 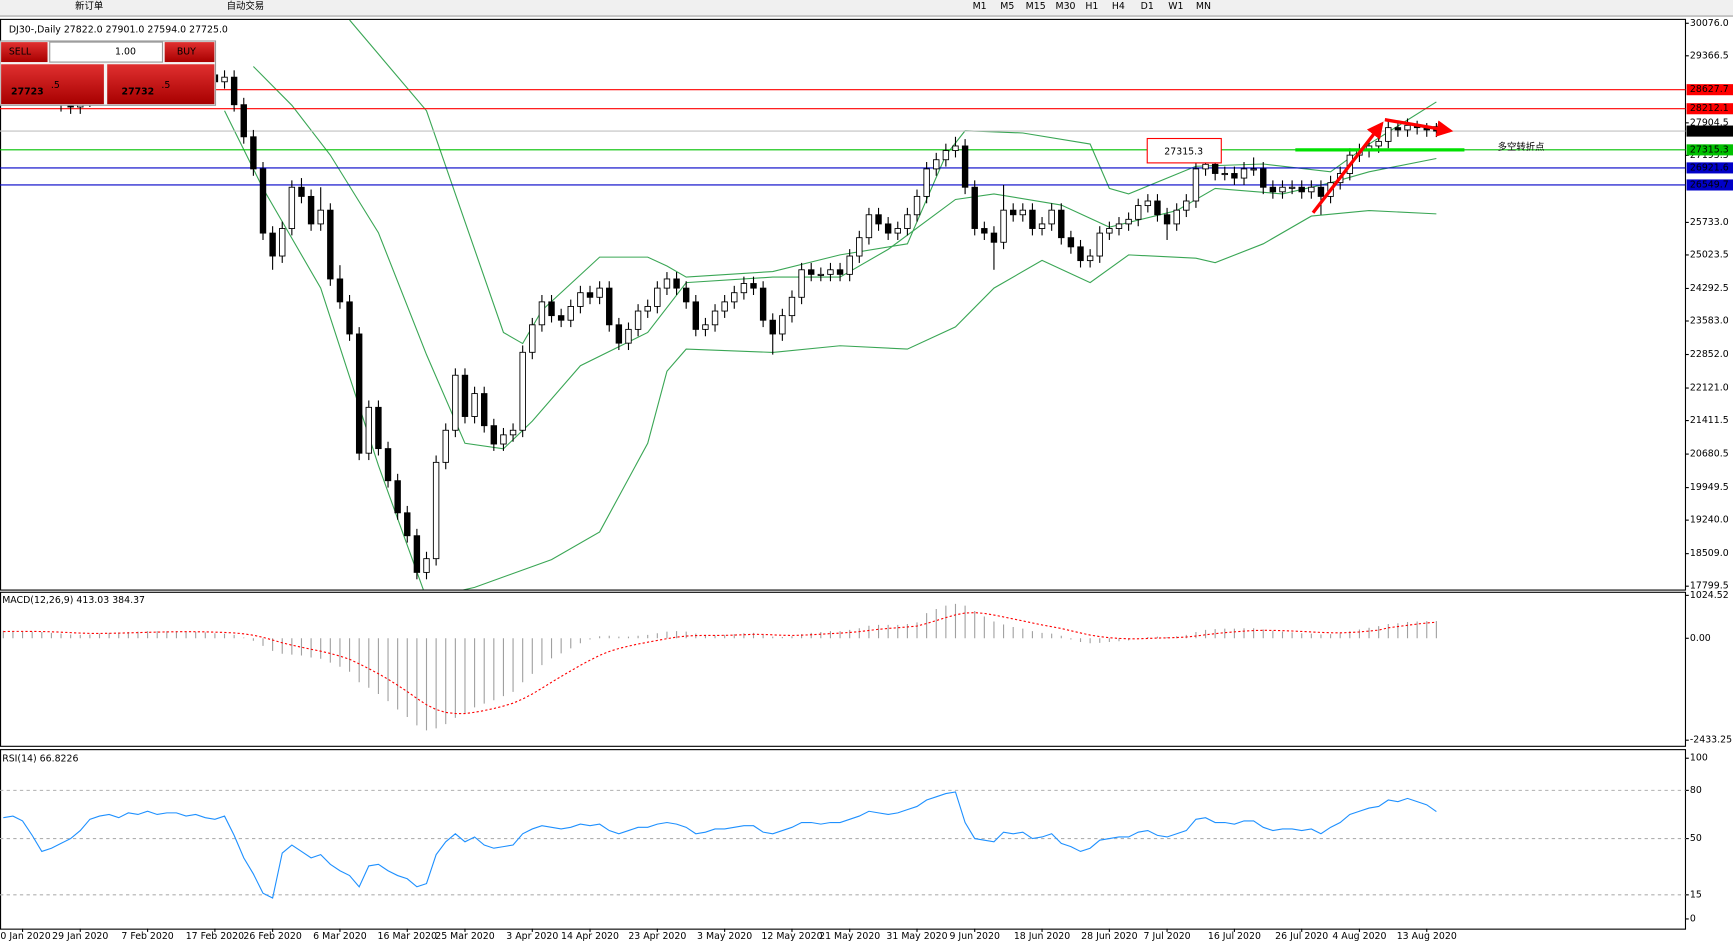 What do you see at coordinates (1709, 222) in the screenshot?
I see `y-tick-label: 25733.0` at bounding box center [1709, 222].